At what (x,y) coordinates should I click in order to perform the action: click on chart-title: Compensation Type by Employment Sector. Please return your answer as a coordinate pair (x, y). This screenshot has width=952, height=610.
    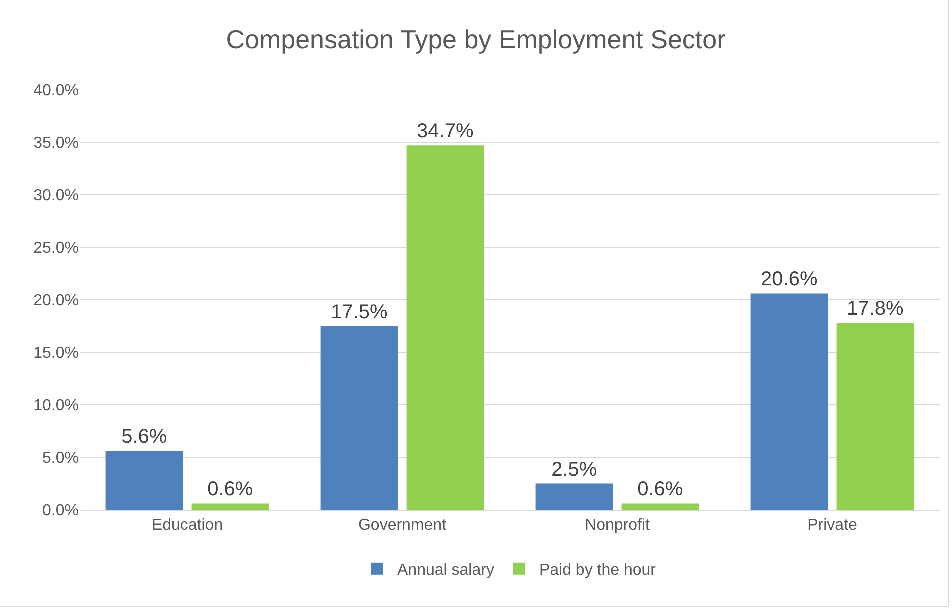
    Looking at the image, I should click on (476, 39).